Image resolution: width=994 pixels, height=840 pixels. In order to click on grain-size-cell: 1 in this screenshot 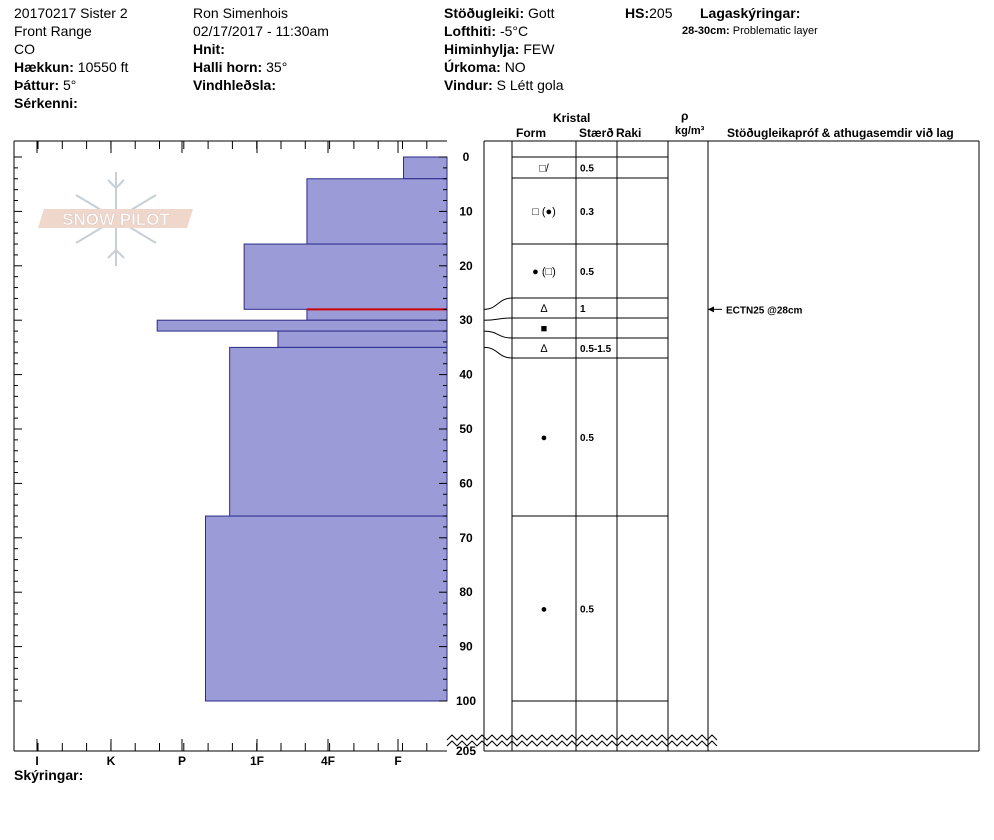, I will do `click(583, 309)`.